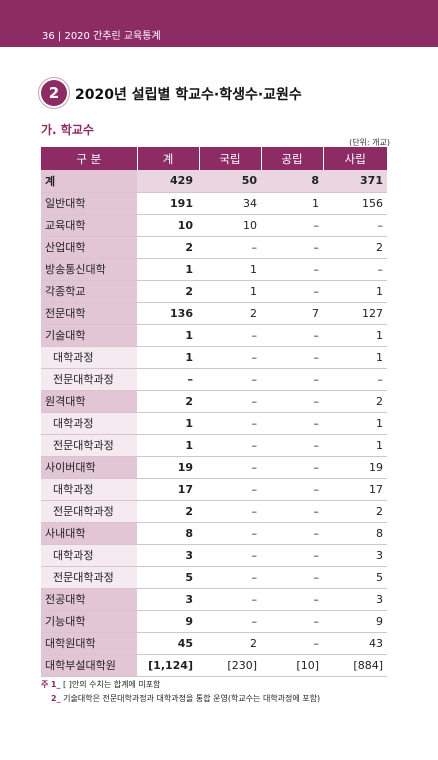 The height and width of the screenshot is (760, 438). What do you see at coordinates (45, 684) in the screenshot?
I see `footnote-prefix: 주` at bounding box center [45, 684].